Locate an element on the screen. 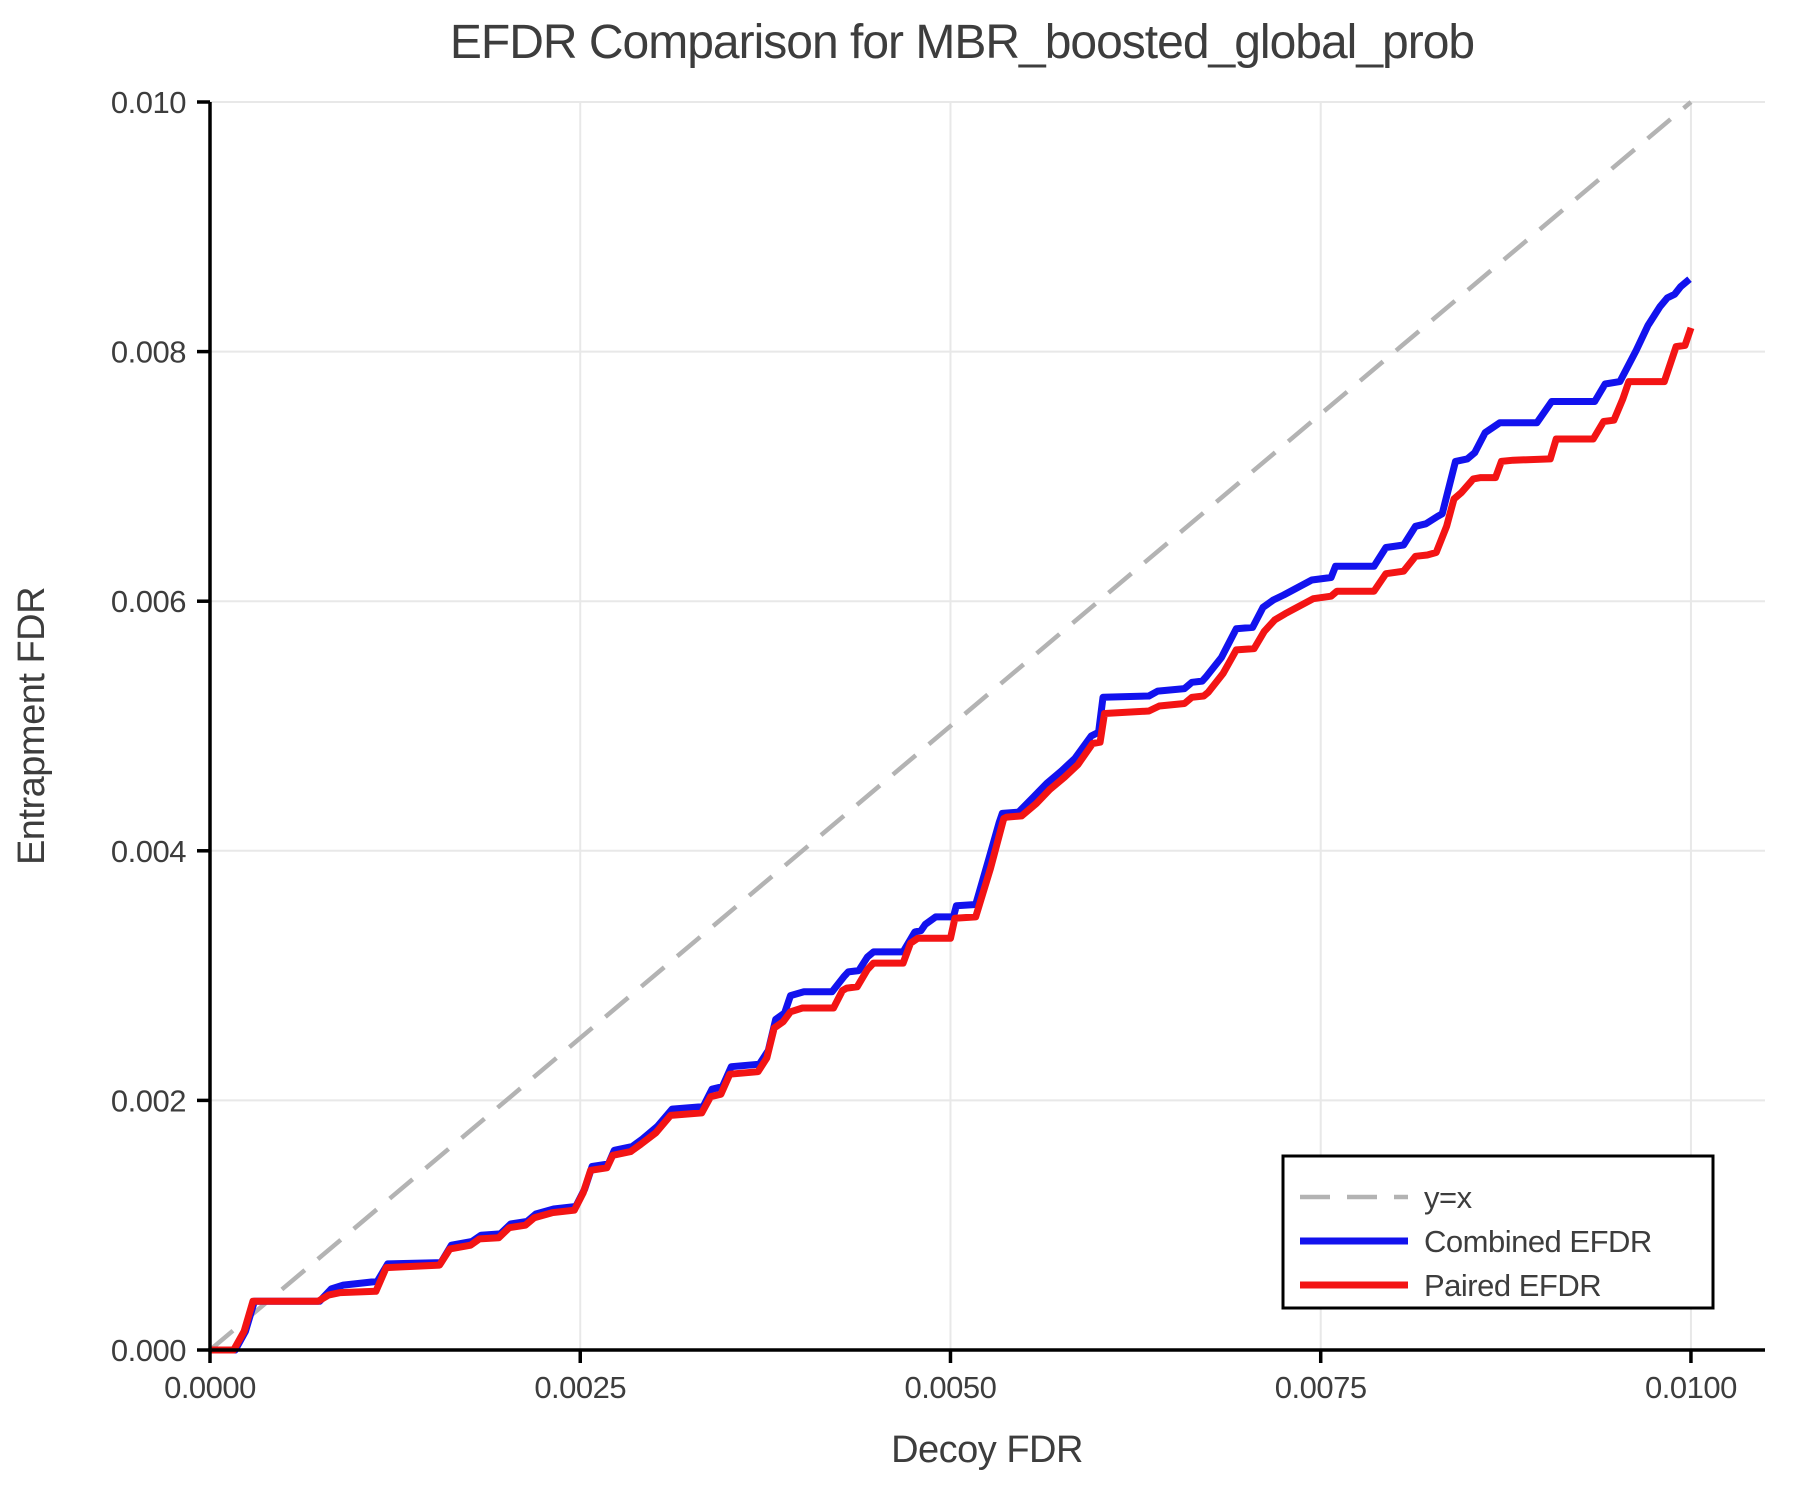  y-axis-label: Entrapment FDR is located at coordinates (32, 726).